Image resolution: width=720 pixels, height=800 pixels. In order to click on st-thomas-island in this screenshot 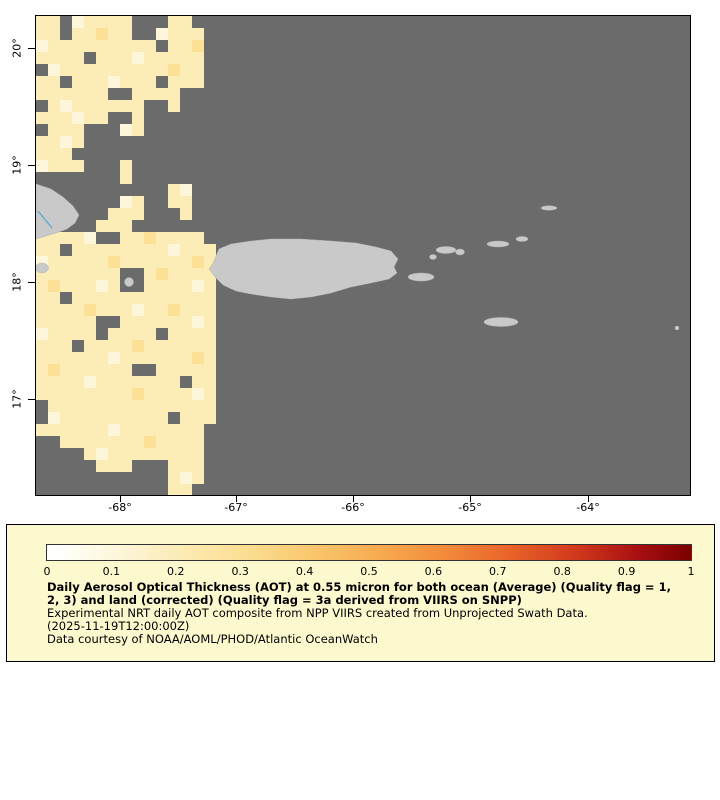, I will do `click(446, 250)`.